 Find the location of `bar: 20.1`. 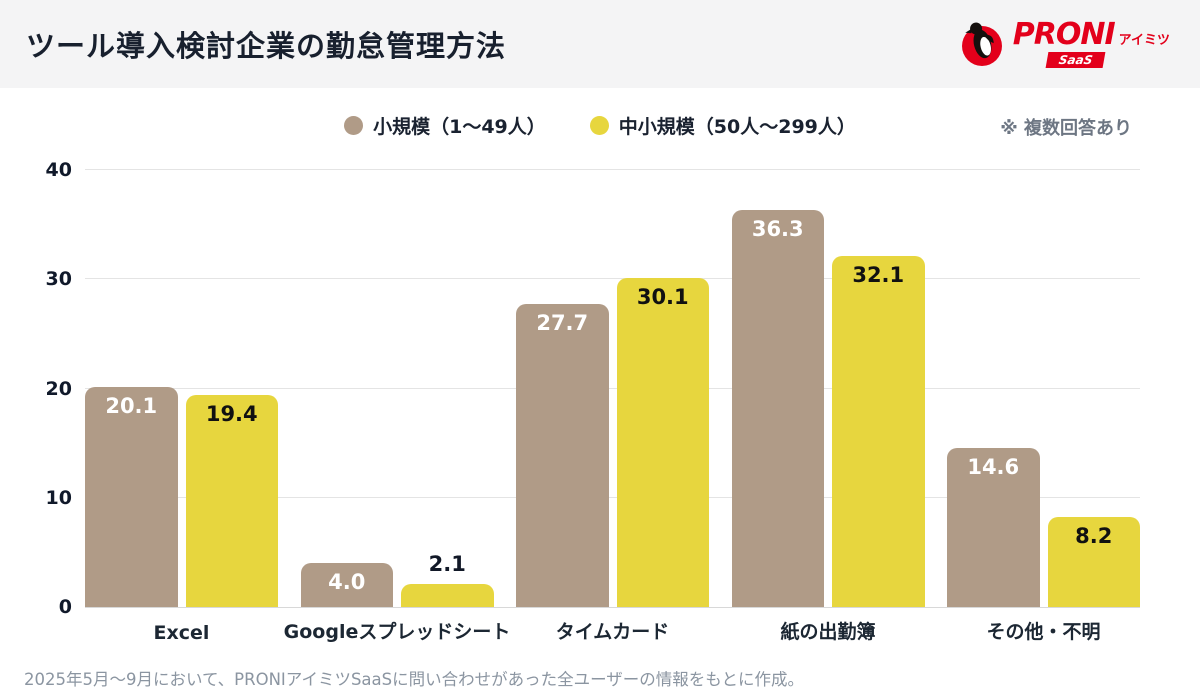

bar: 20.1 is located at coordinates (131, 497).